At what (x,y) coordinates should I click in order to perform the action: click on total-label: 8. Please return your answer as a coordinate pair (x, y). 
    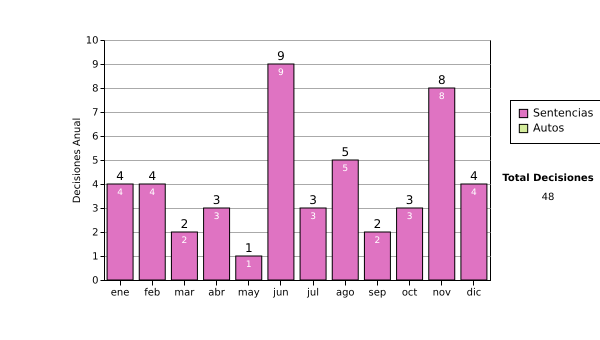
    Looking at the image, I should click on (442, 80).